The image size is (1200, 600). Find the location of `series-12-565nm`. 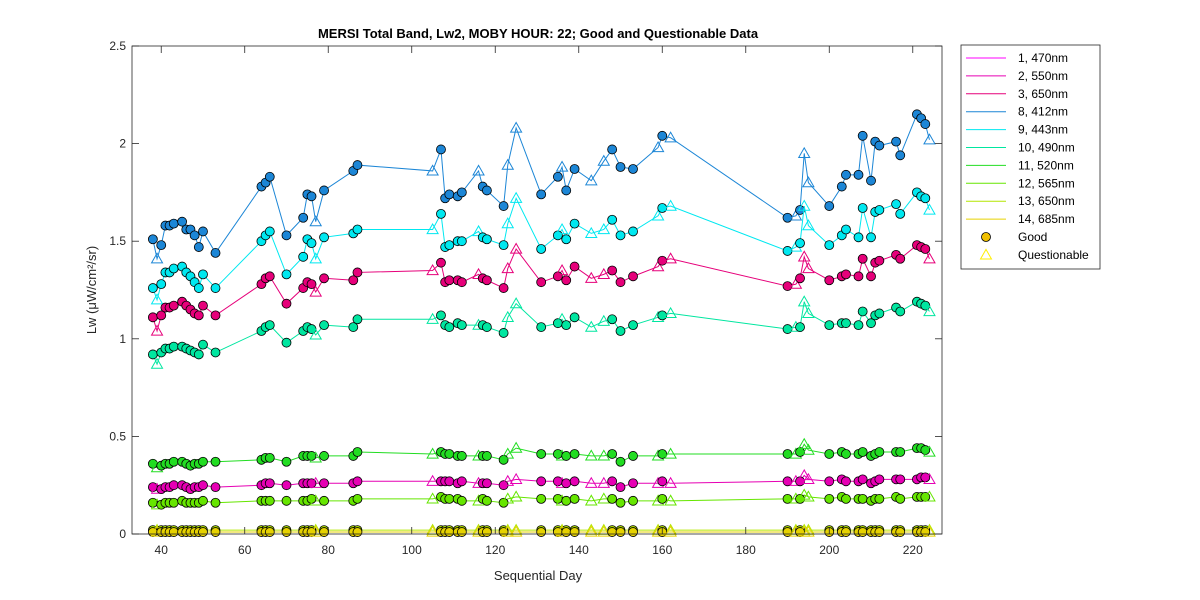

series-12-565nm is located at coordinates (541, 499).